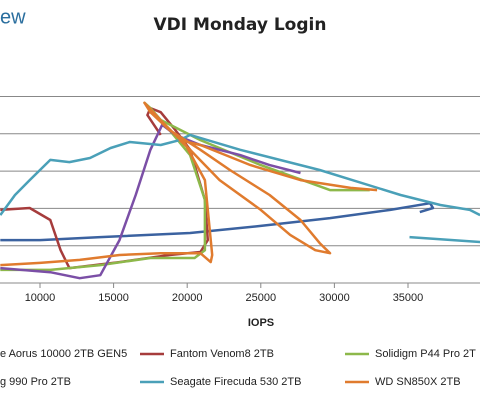  Describe the element at coordinates (334, 298) in the screenshot. I see `x-tick-label: 30000` at that location.